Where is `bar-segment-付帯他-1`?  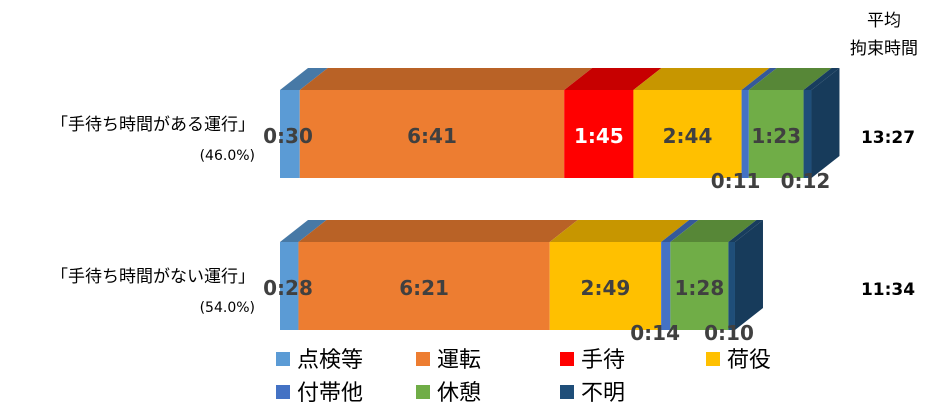 bar-segment-付帯他-1 is located at coordinates (666, 286).